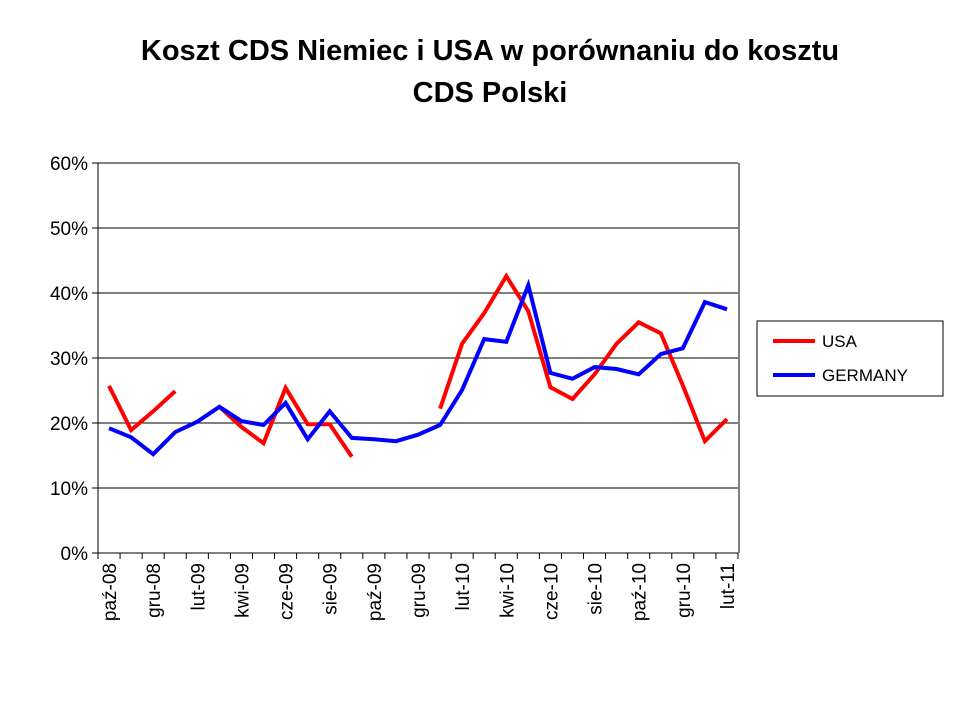  Describe the element at coordinates (463, 587) in the screenshot. I see `x-tick-label: lut-10` at that location.